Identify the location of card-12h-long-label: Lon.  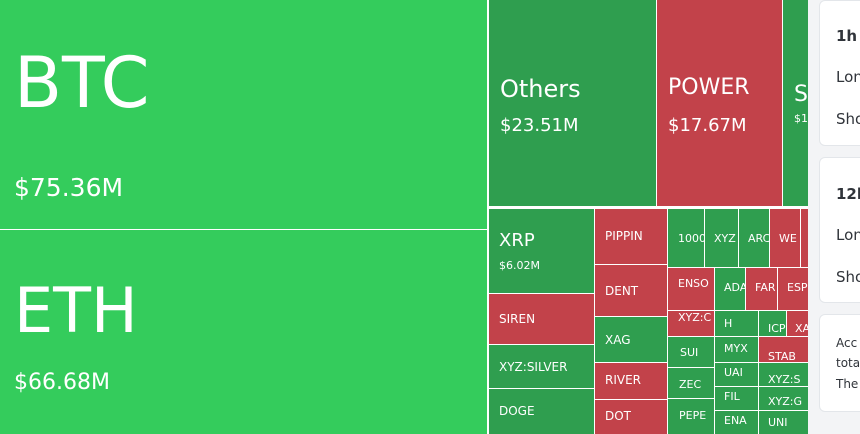
(848, 235).